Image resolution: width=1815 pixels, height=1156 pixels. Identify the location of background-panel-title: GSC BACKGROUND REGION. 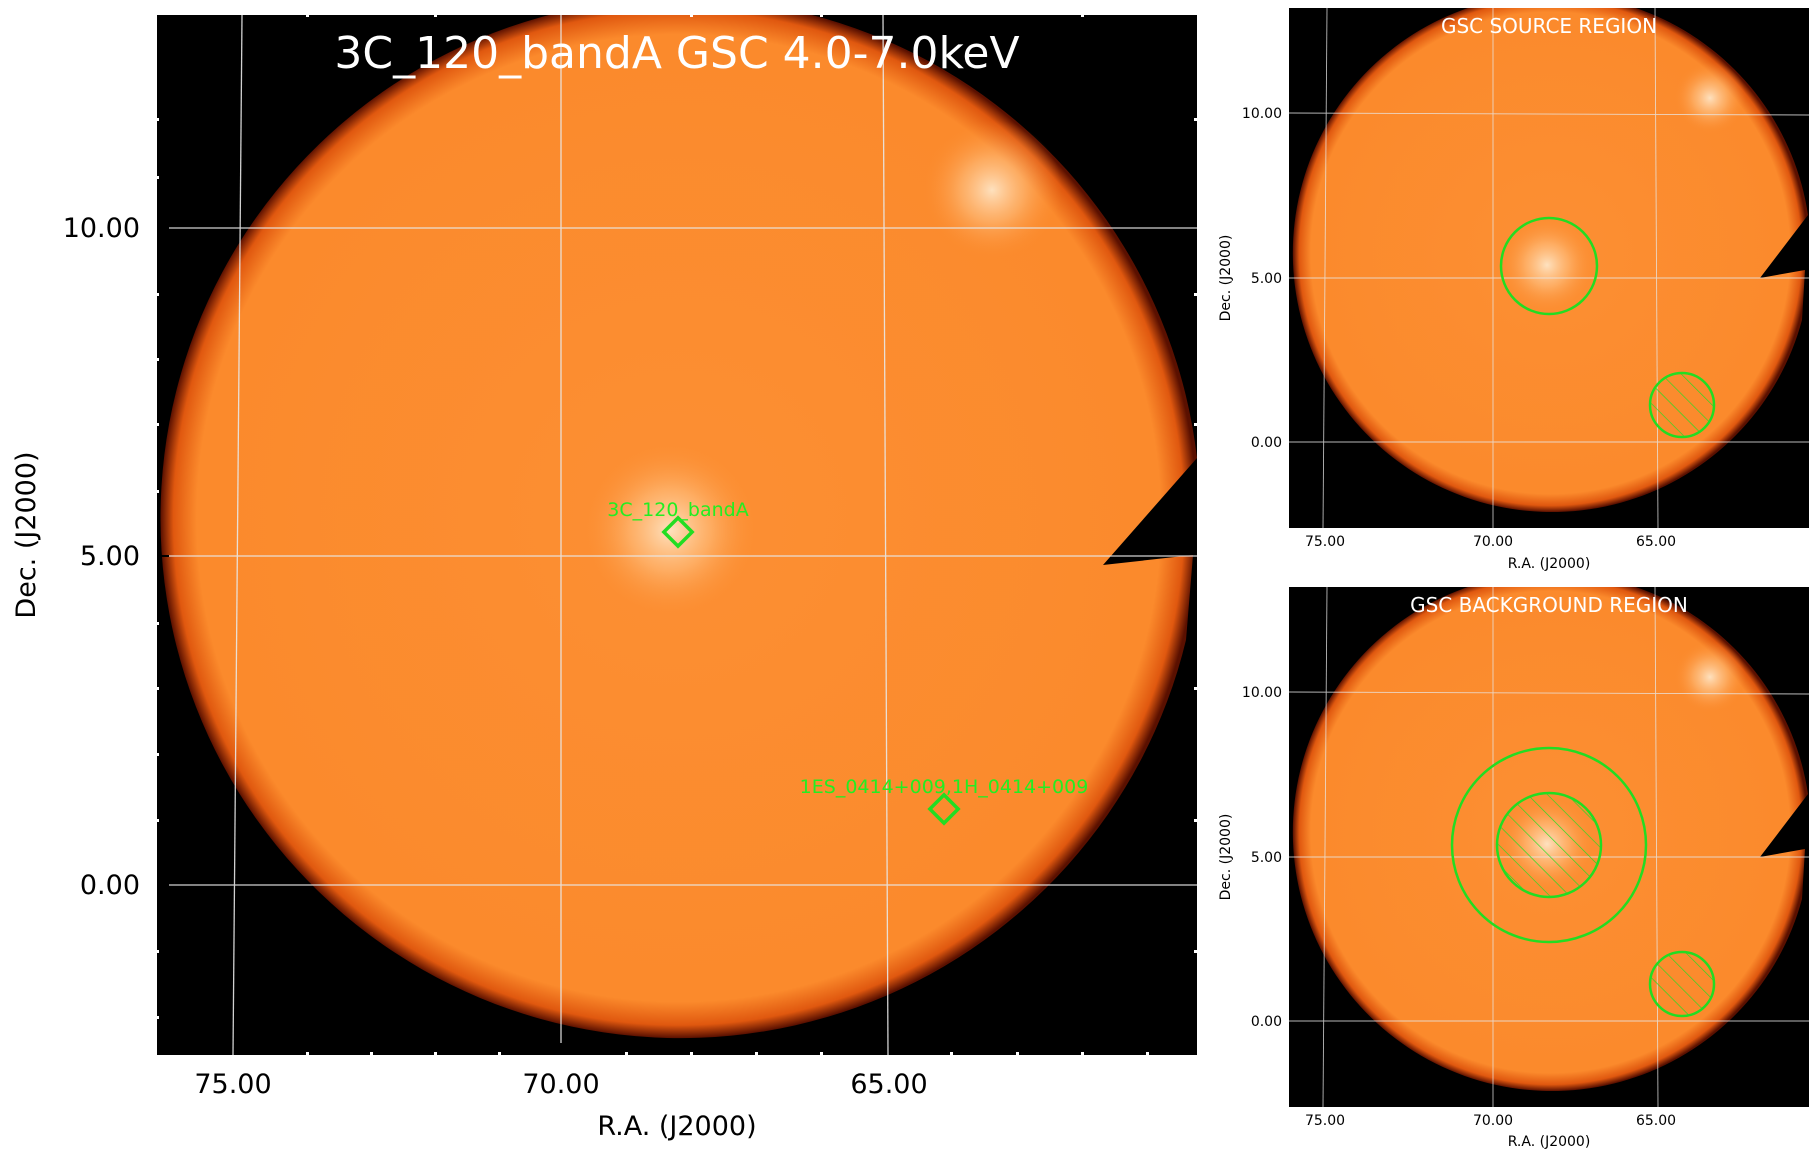
(1549, 605).